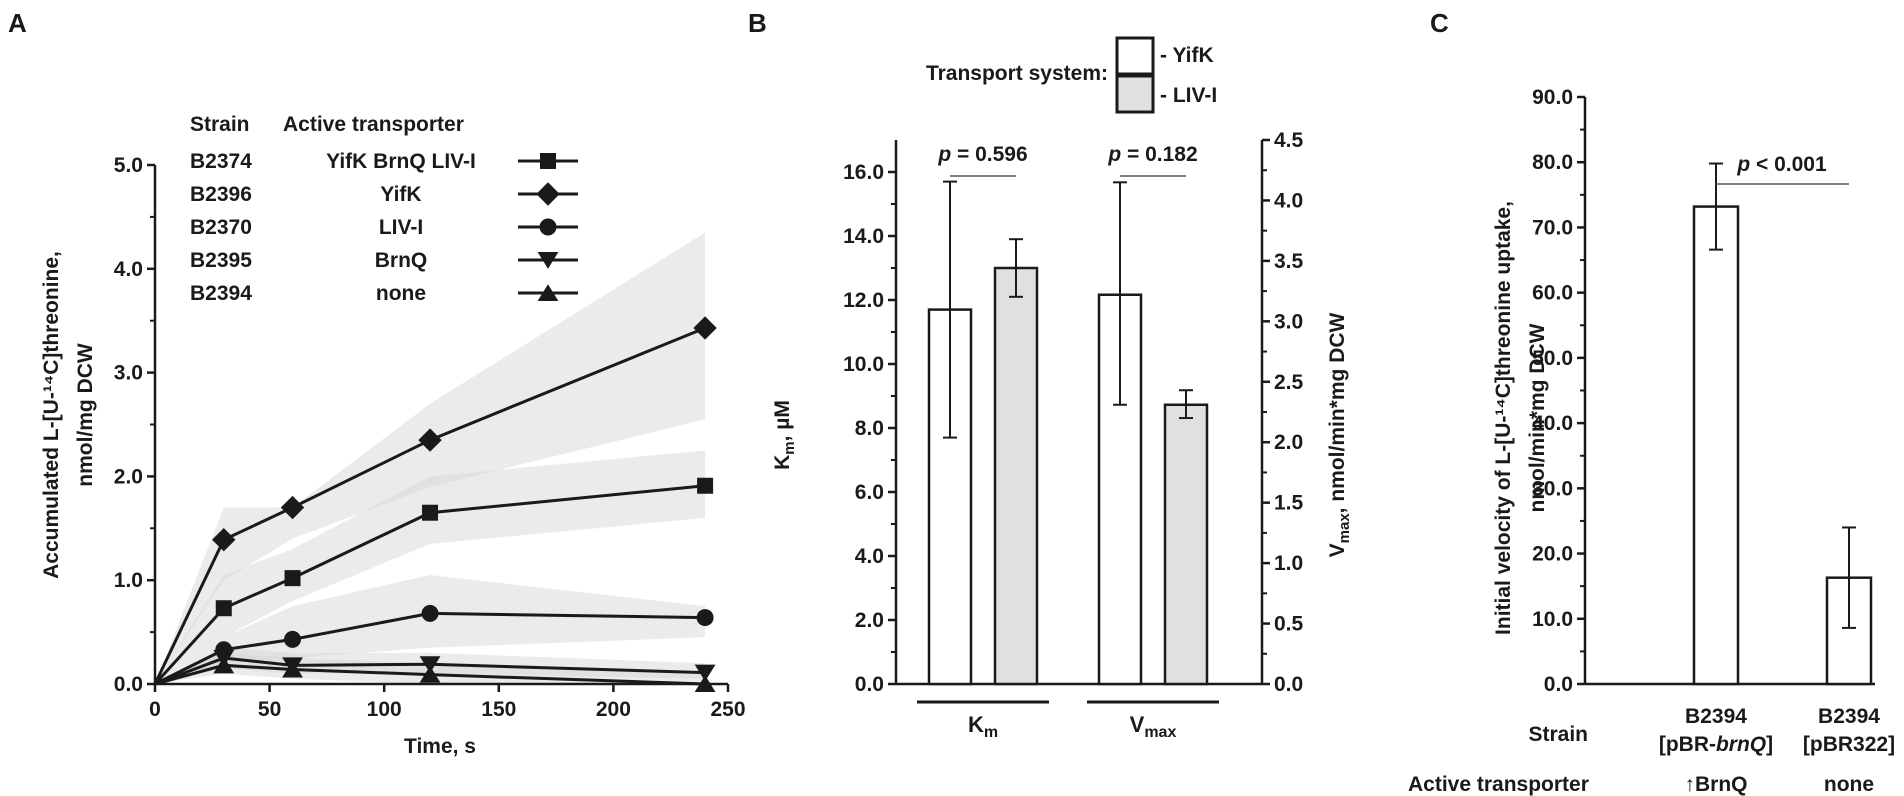 The height and width of the screenshot is (796, 1904). I want to click on category-strain-pbr322: B2394, so click(1849, 716).